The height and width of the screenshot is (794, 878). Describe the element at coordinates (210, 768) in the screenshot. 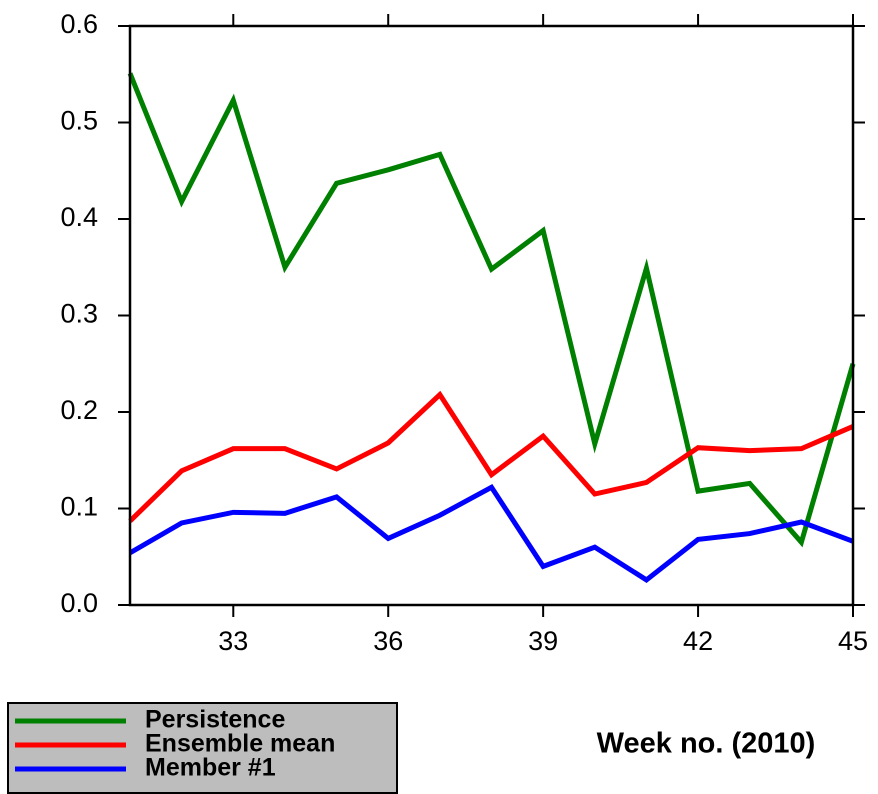

I see `legend-label: Member #1` at that location.